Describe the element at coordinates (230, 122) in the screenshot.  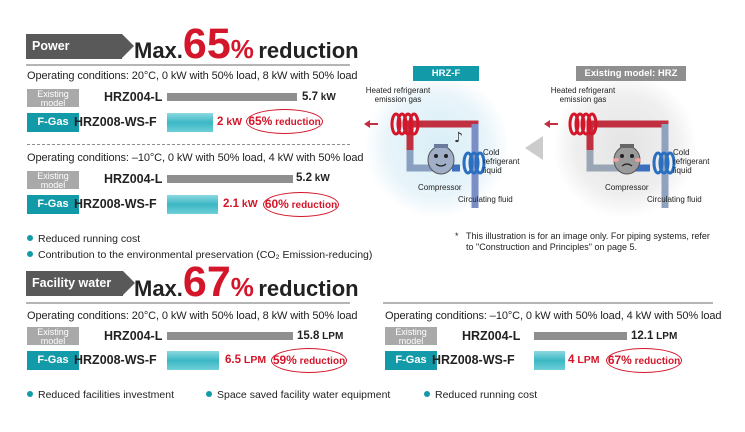
I see `power-case1-fgas-value: 2 kW` at that location.